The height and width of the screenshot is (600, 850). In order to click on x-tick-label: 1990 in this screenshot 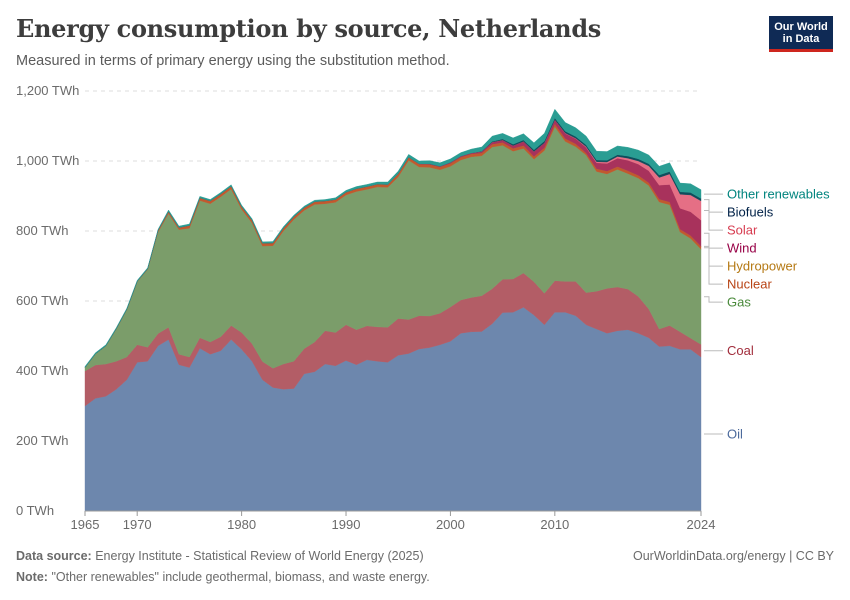, I will do `click(346, 524)`.